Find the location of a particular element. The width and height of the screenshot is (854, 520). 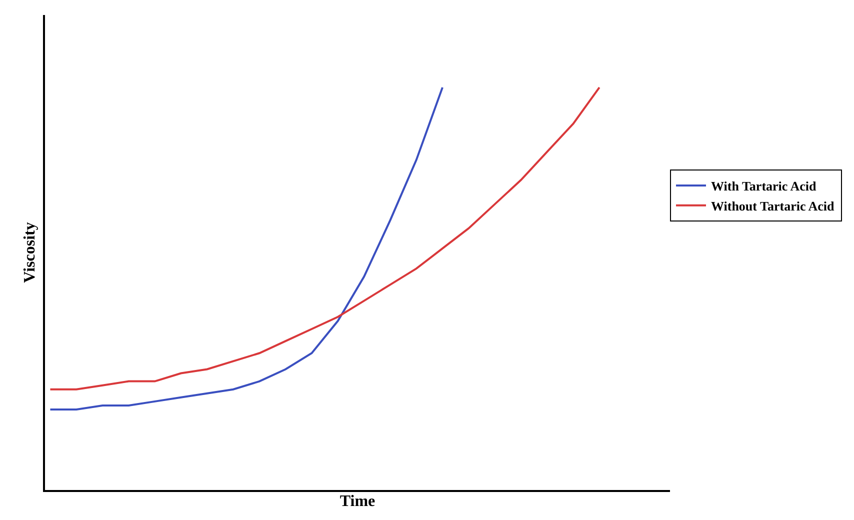

legend-label: With Tartaric Acid is located at coordinates (764, 186).